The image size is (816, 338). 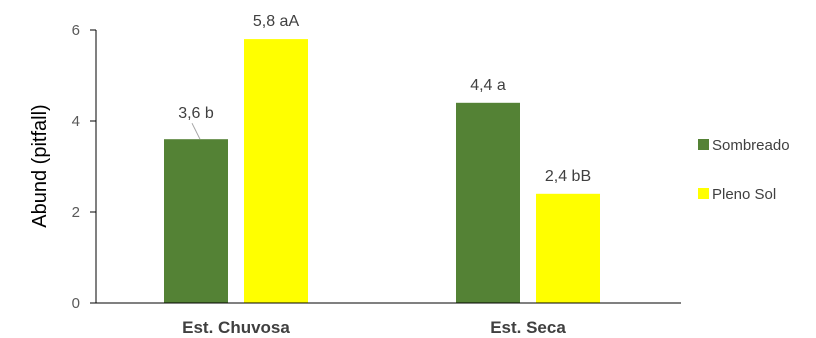 I want to click on data-label: 3,6 b, so click(x=196, y=113).